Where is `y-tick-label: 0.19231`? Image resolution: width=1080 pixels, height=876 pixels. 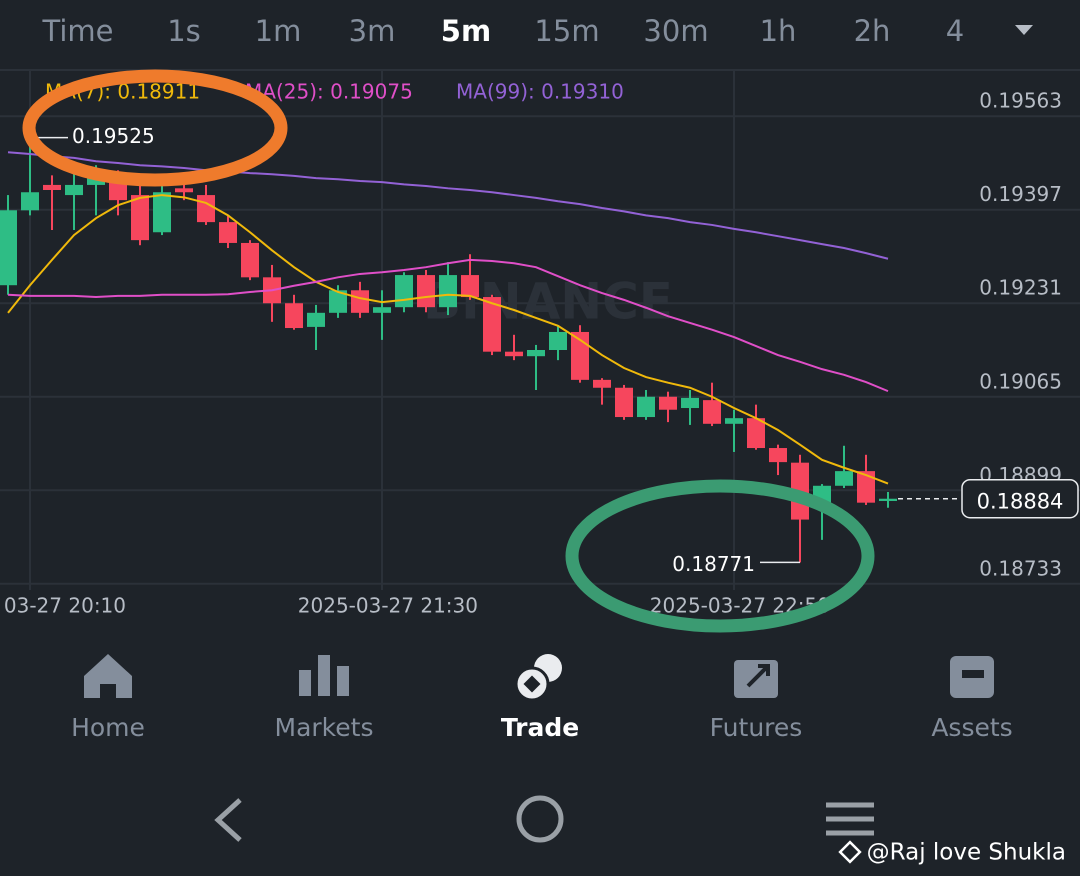
y-tick-label: 0.19231 is located at coordinates (1020, 288).